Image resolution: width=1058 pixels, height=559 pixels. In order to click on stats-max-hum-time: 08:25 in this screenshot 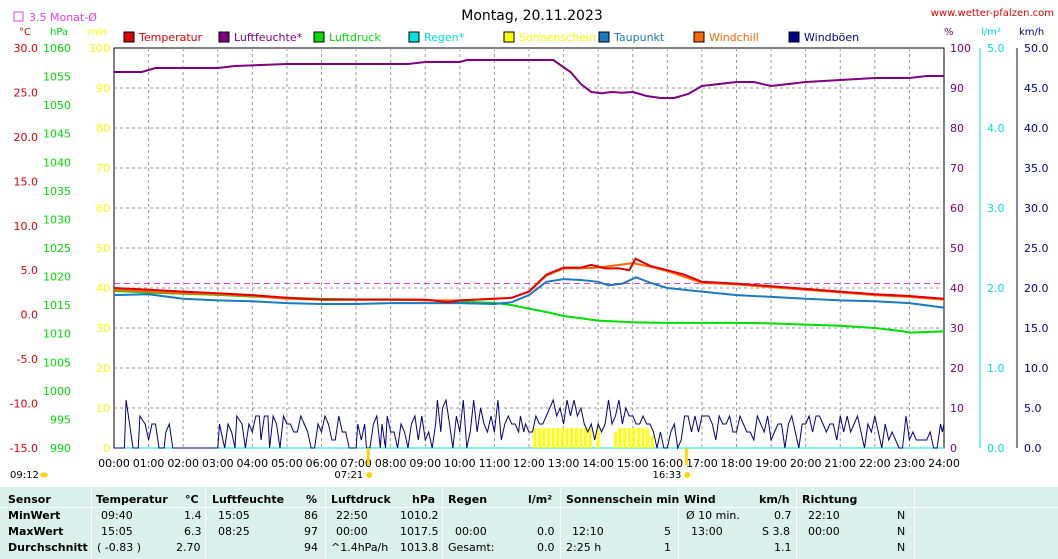, I will do `click(234, 531)`.